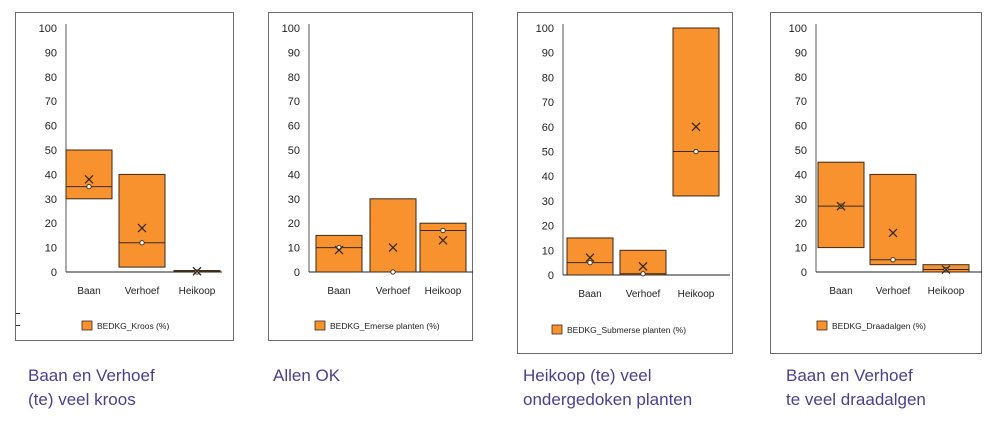 This screenshot has height=429, width=989. I want to click on caption-submerse: Heikoop (te) veel ondergedoken planten, so click(607, 388).